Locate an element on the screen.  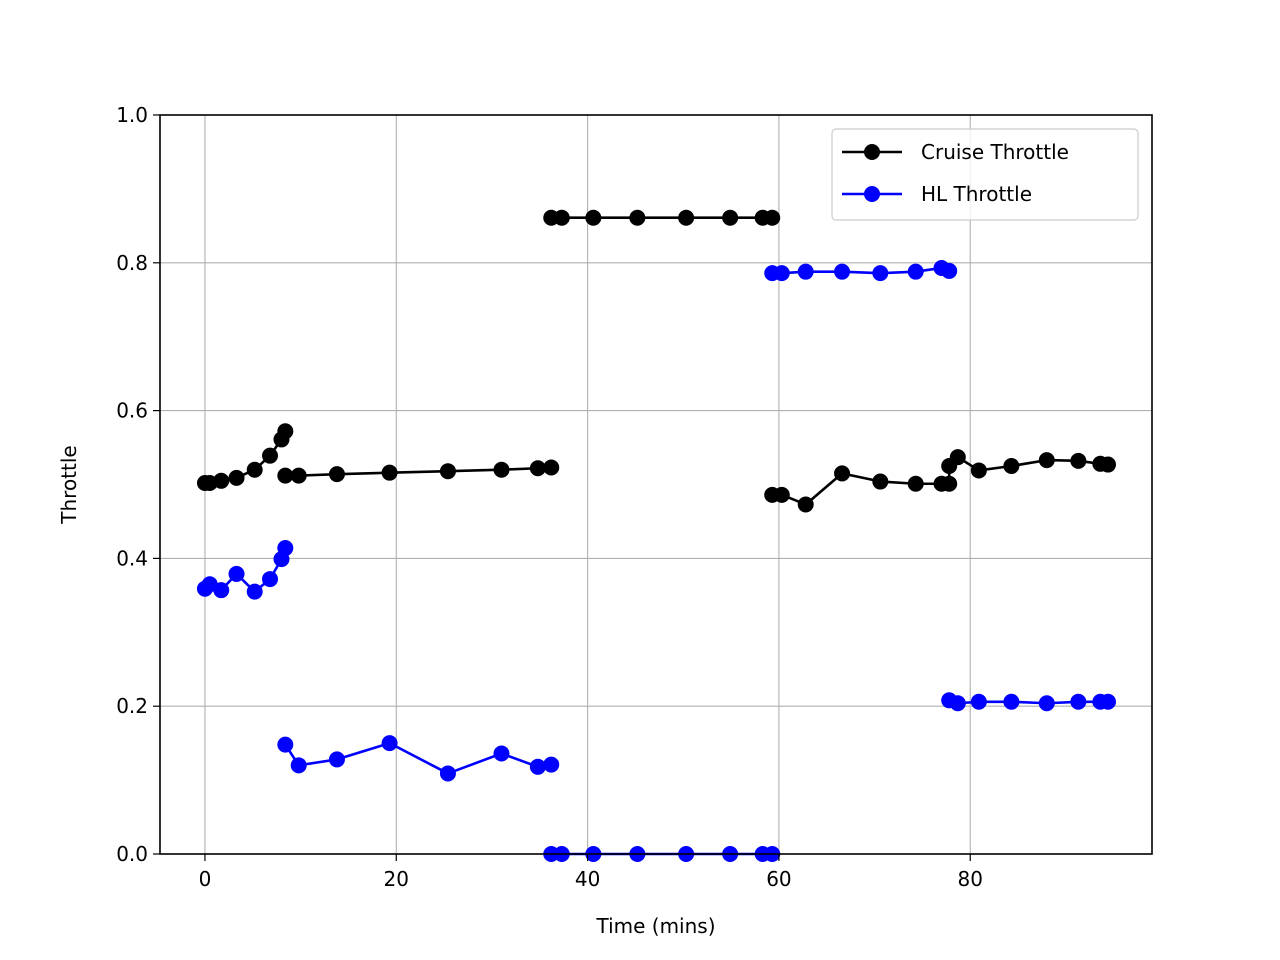
x-tick-label: 0 is located at coordinates (205, 879).